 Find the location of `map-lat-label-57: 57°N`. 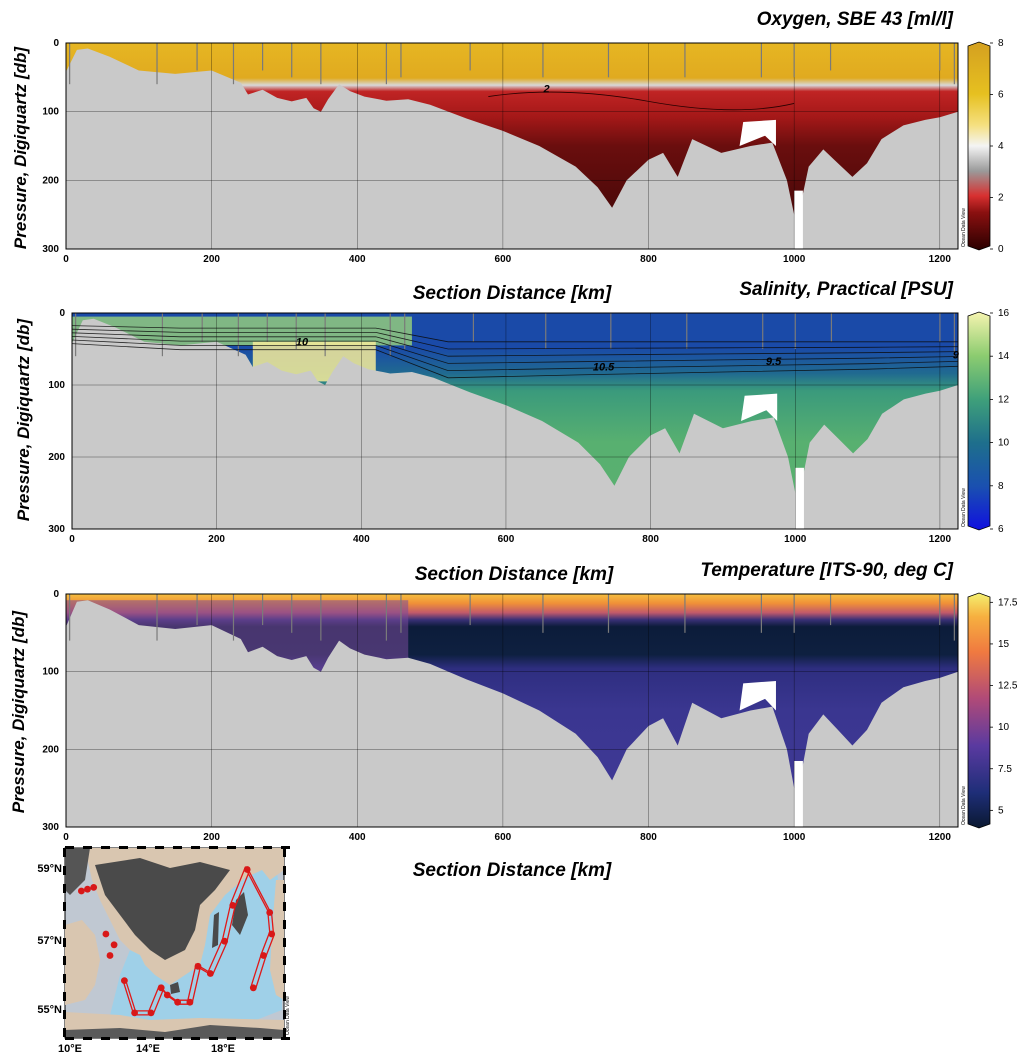

map-lat-label-57: 57°N is located at coordinates (49, 941).